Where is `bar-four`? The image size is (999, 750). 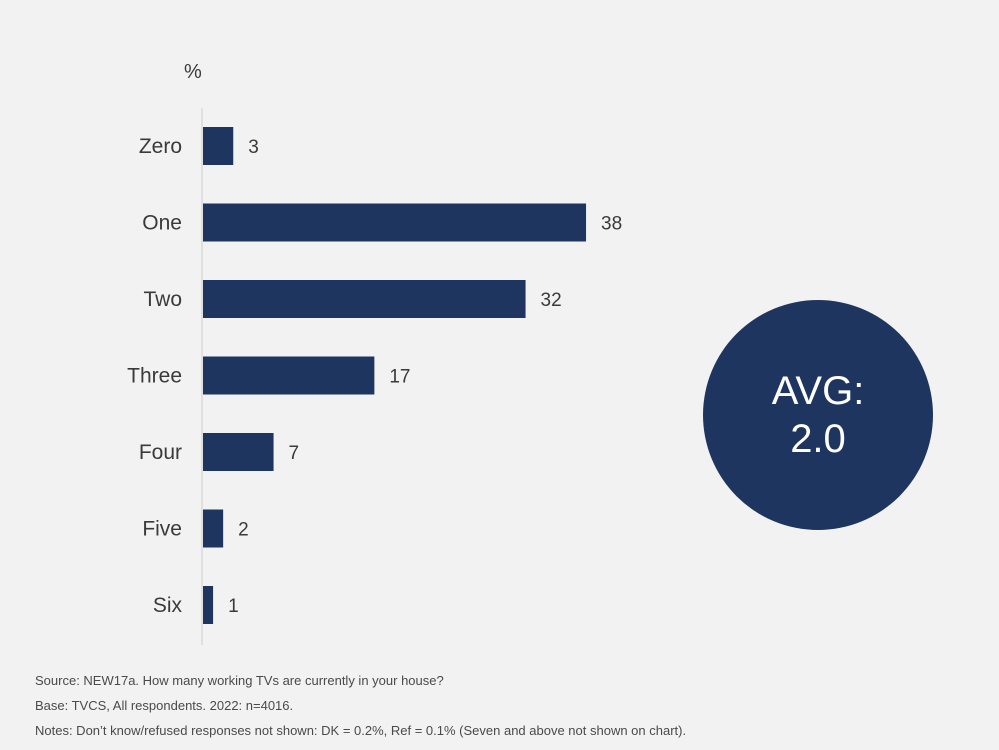 bar-four is located at coordinates (238, 452).